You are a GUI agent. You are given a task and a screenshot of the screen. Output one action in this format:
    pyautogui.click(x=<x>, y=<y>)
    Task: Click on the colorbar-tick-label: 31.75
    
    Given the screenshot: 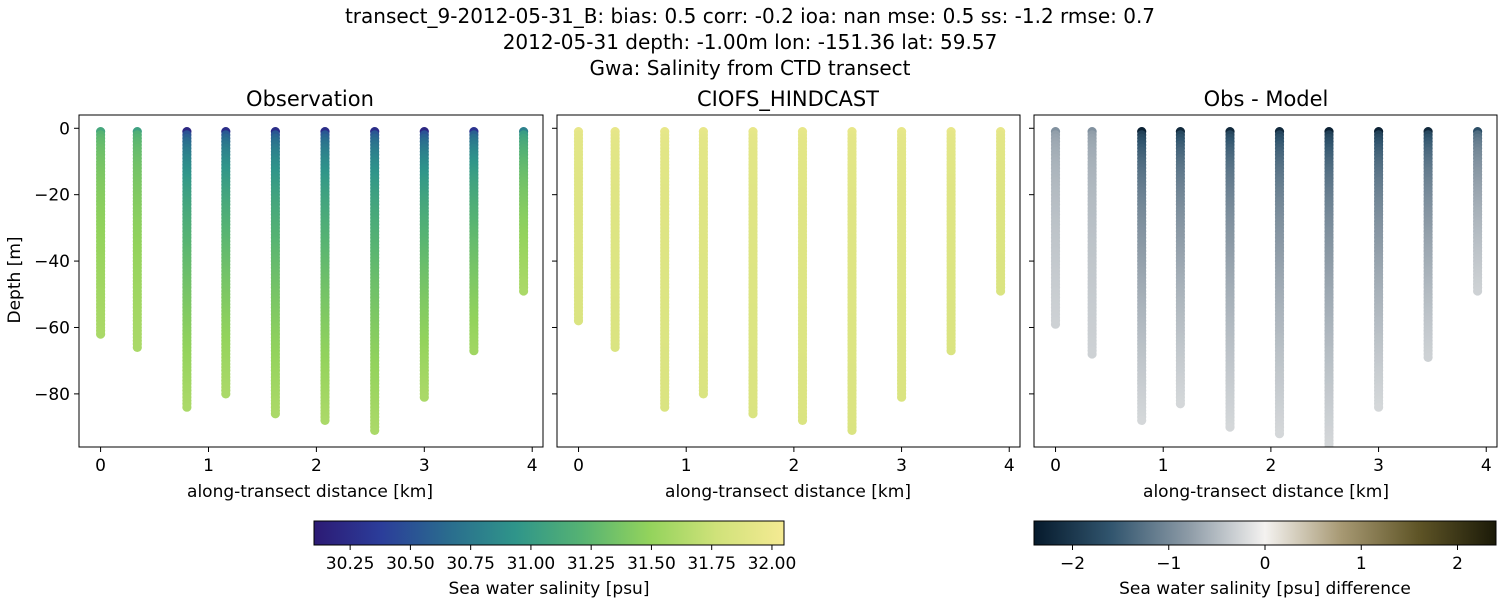 What is the action you would take?
    pyautogui.click(x=711, y=564)
    